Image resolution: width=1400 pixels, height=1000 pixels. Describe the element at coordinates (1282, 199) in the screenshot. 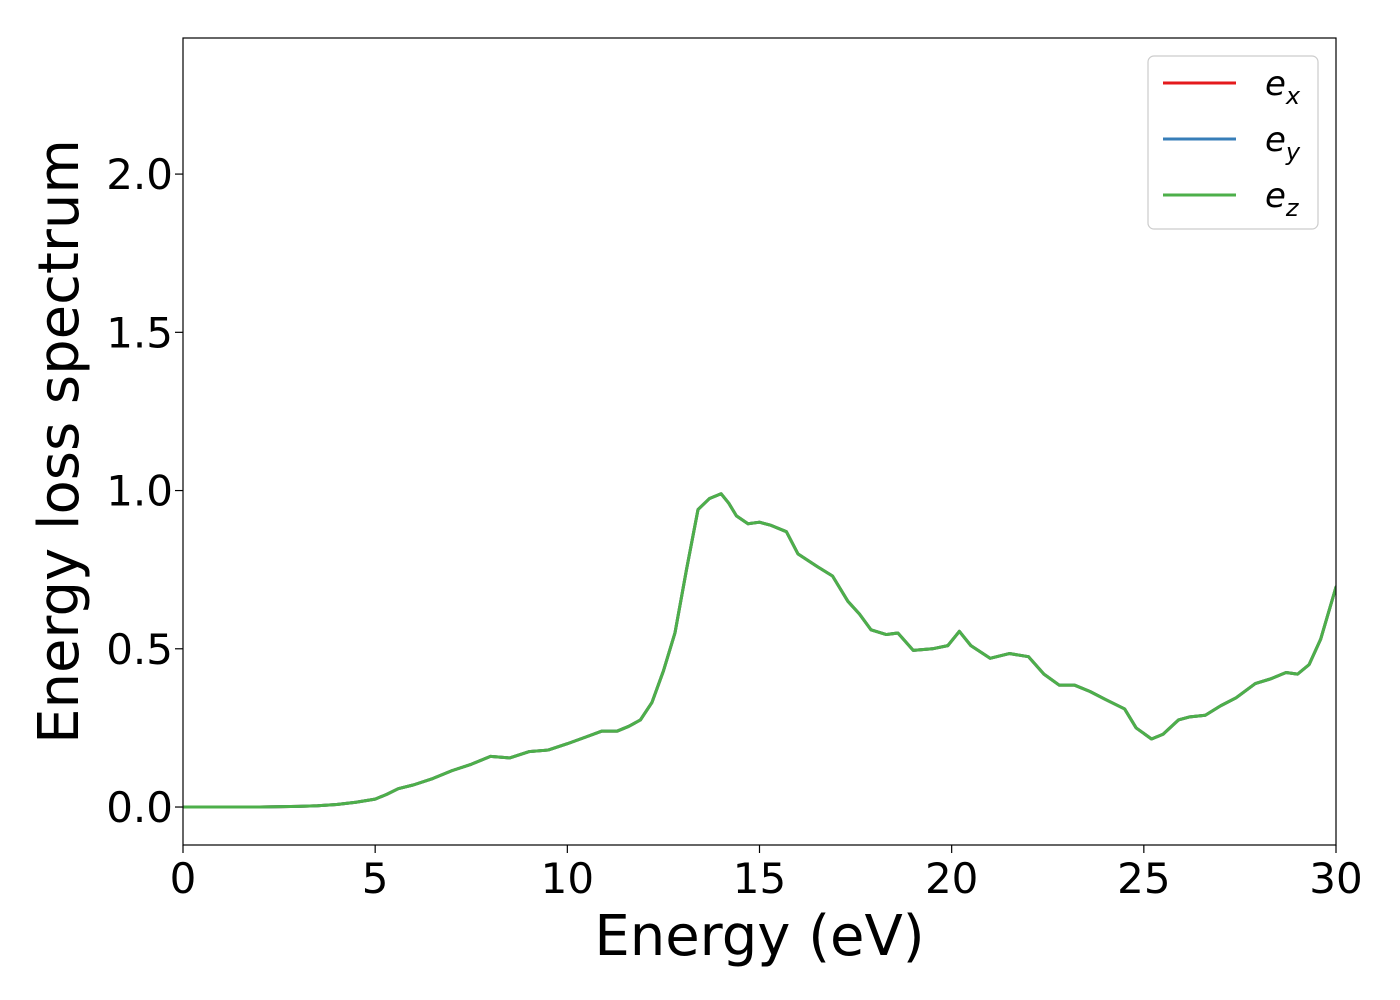

I see `legend-label-z: ez` at that location.